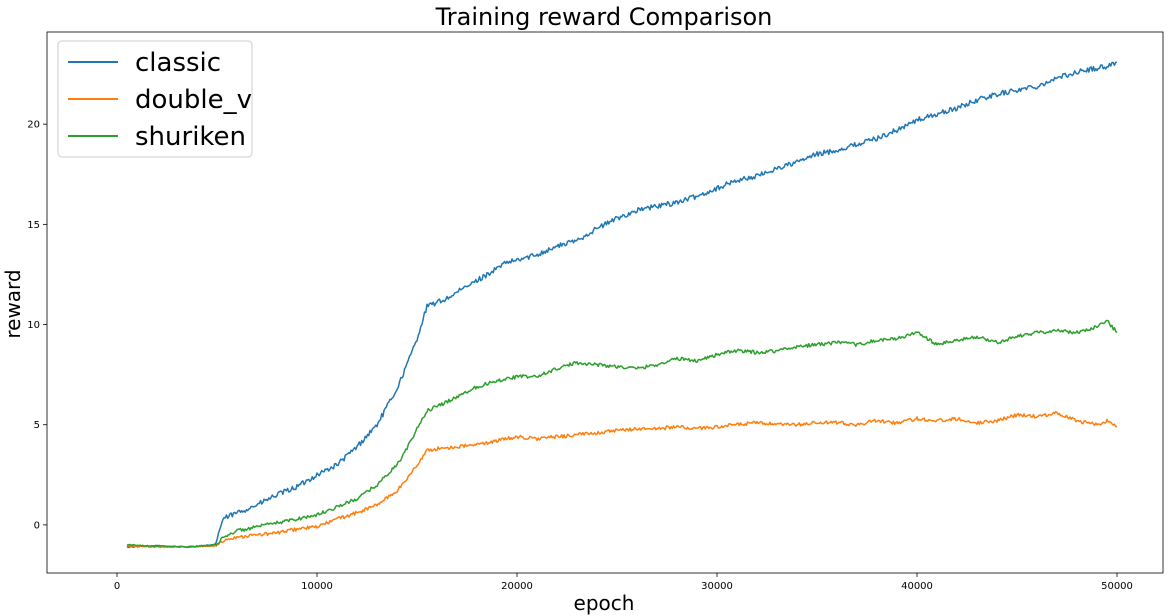 Image resolution: width=1169 pixels, height=616 pixels. What do you see at coordinates (604, 17) in the screenshot?
I see `chart-title: Training reward Comparison` at bounding box center [604, 17].